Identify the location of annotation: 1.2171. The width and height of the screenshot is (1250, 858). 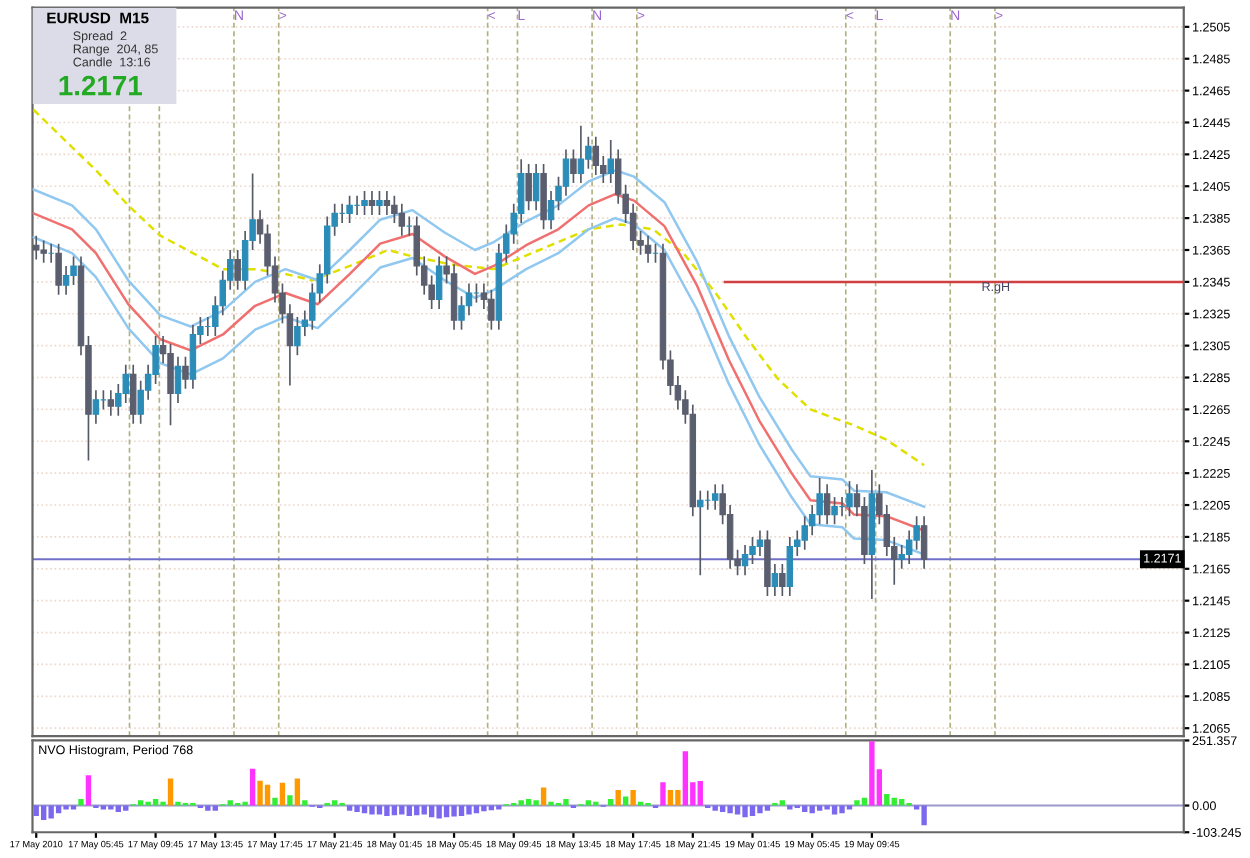
(101, 85).